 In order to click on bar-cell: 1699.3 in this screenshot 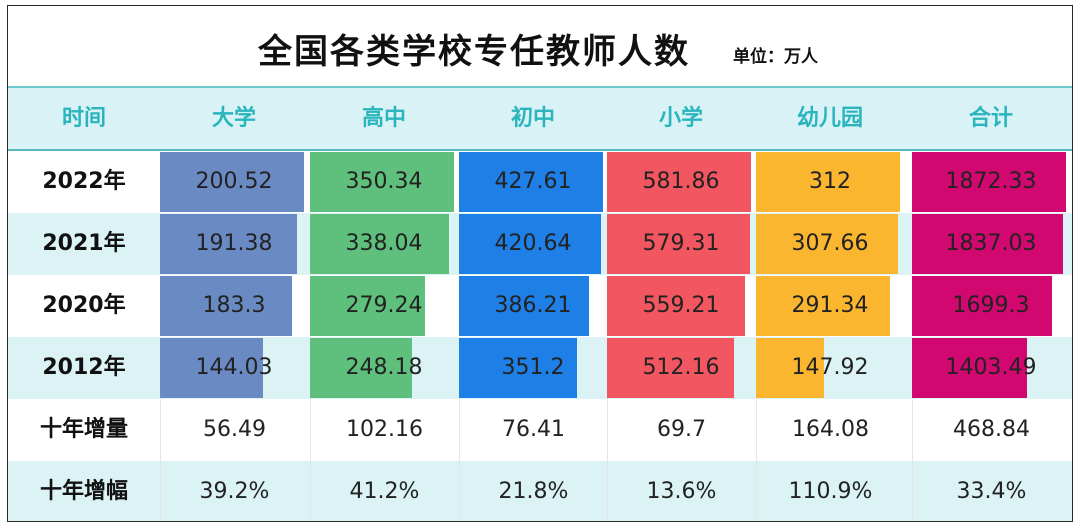, I will do `click(991, 306)`.